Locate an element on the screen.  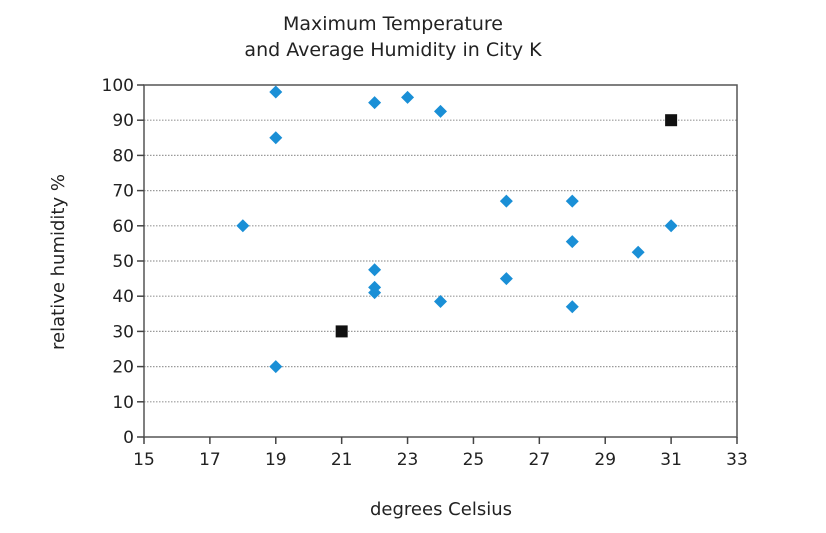
x-tick-label: 23 is located at coordinates (408, 460).